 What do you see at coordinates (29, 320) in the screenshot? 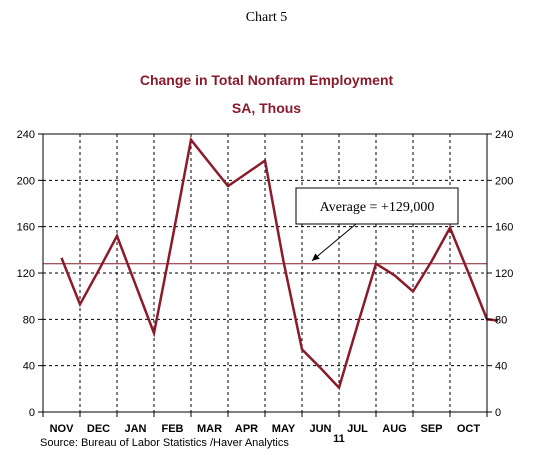
I see `y-tick-label-left: 80` at bounding box center [29, 320].